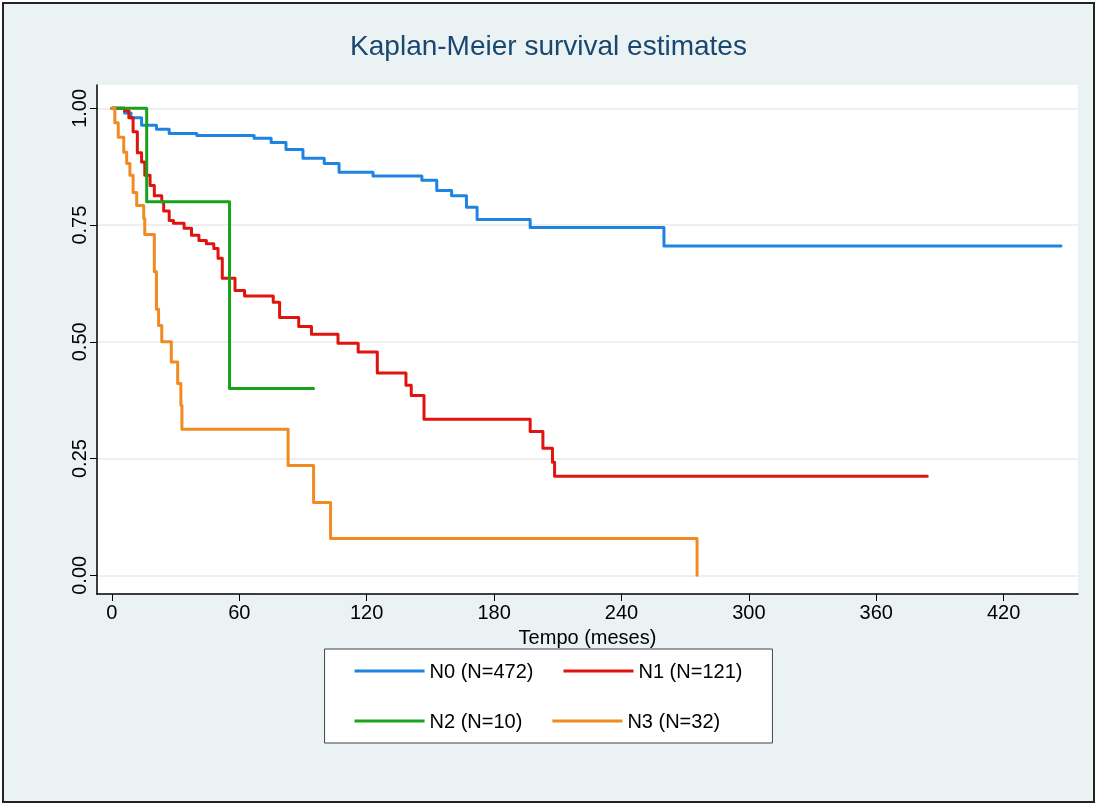 The height and width of the screenshot is (805, 1097). What do you see at coordinates (674, 721) in the screenshot?
I see `legend-label: N3 (N=32)` at bounding box center [674, 721].